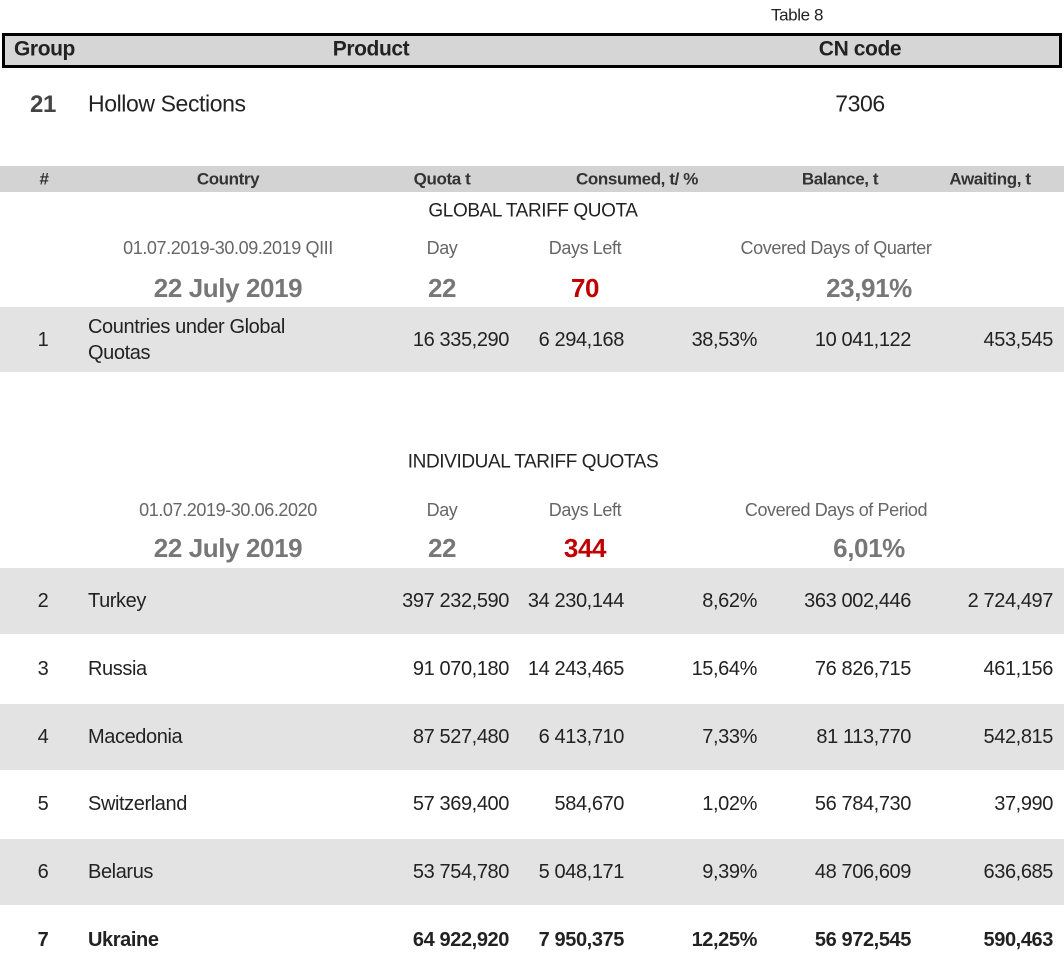  What do you see at coordinates (43, 940) in the screenshot?
I see `row-number: 7` at bounding box center [43, 940].